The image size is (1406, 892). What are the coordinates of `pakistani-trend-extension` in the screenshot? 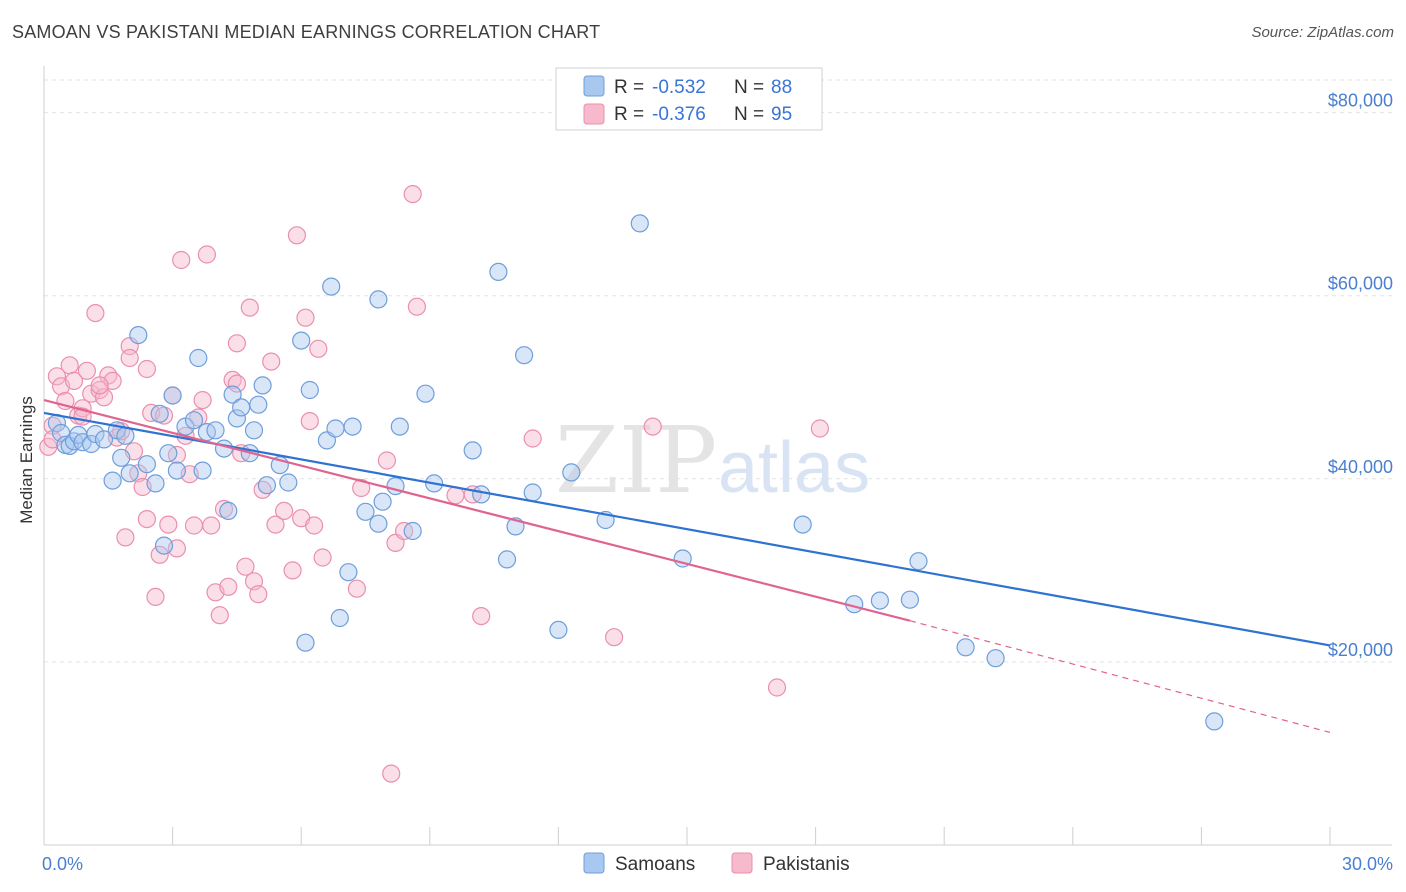 It's located at (1120, 676).